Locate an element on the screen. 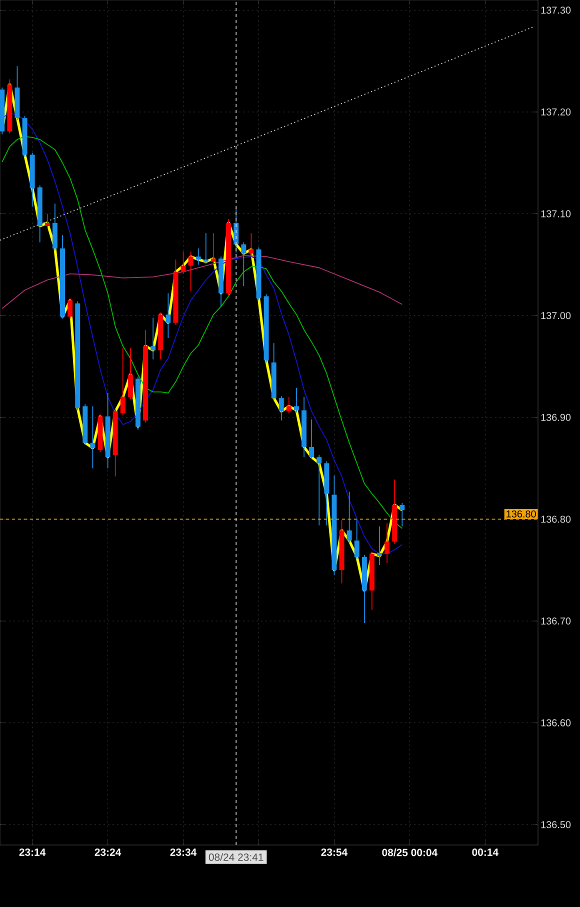  x-tick-label: 23:54 is located at coordinates (334, 852).